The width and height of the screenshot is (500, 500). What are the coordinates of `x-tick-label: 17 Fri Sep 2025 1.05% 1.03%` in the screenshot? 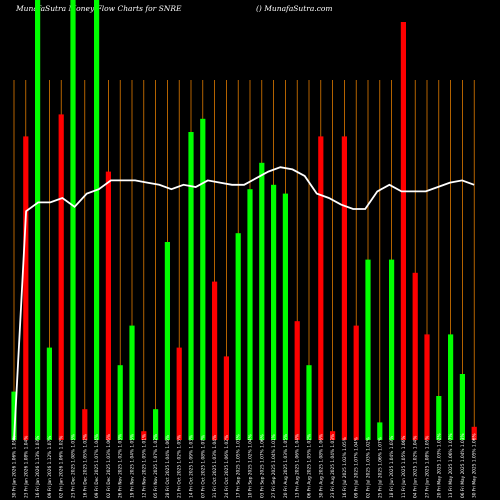 It's located at (239, 466).